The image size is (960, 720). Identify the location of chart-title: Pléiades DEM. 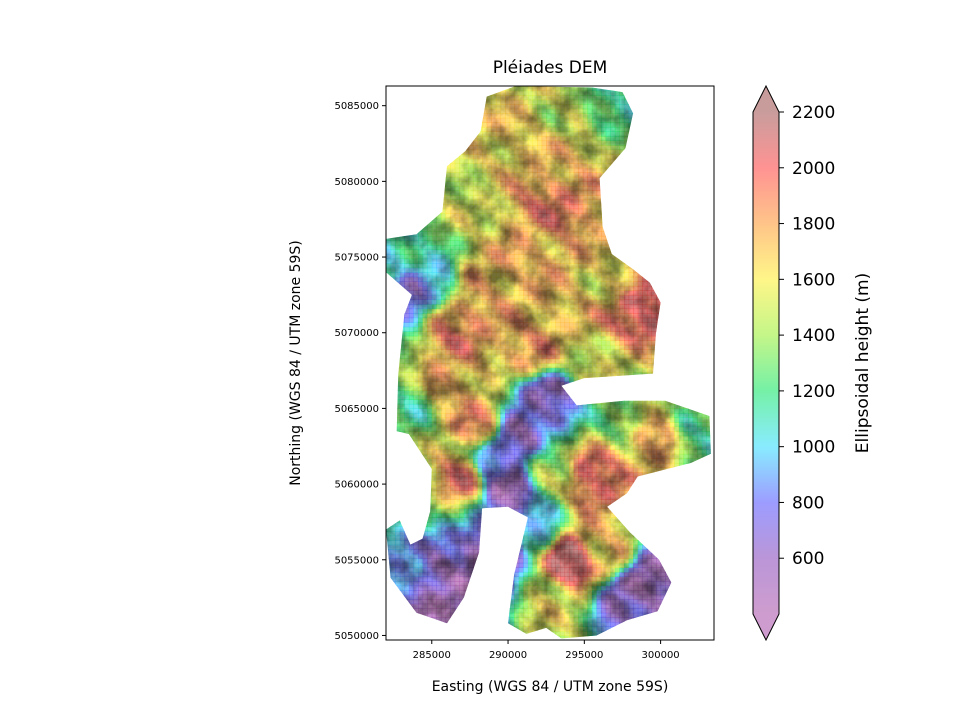
(550, 68).